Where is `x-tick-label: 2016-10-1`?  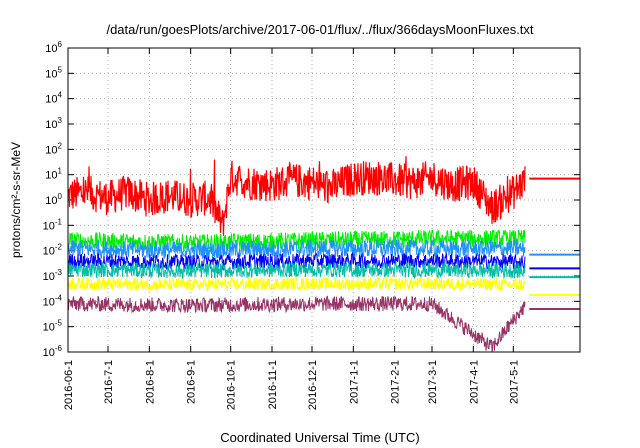
x-tick-label: 2016-10-1 is located at coordinates (232, 385).